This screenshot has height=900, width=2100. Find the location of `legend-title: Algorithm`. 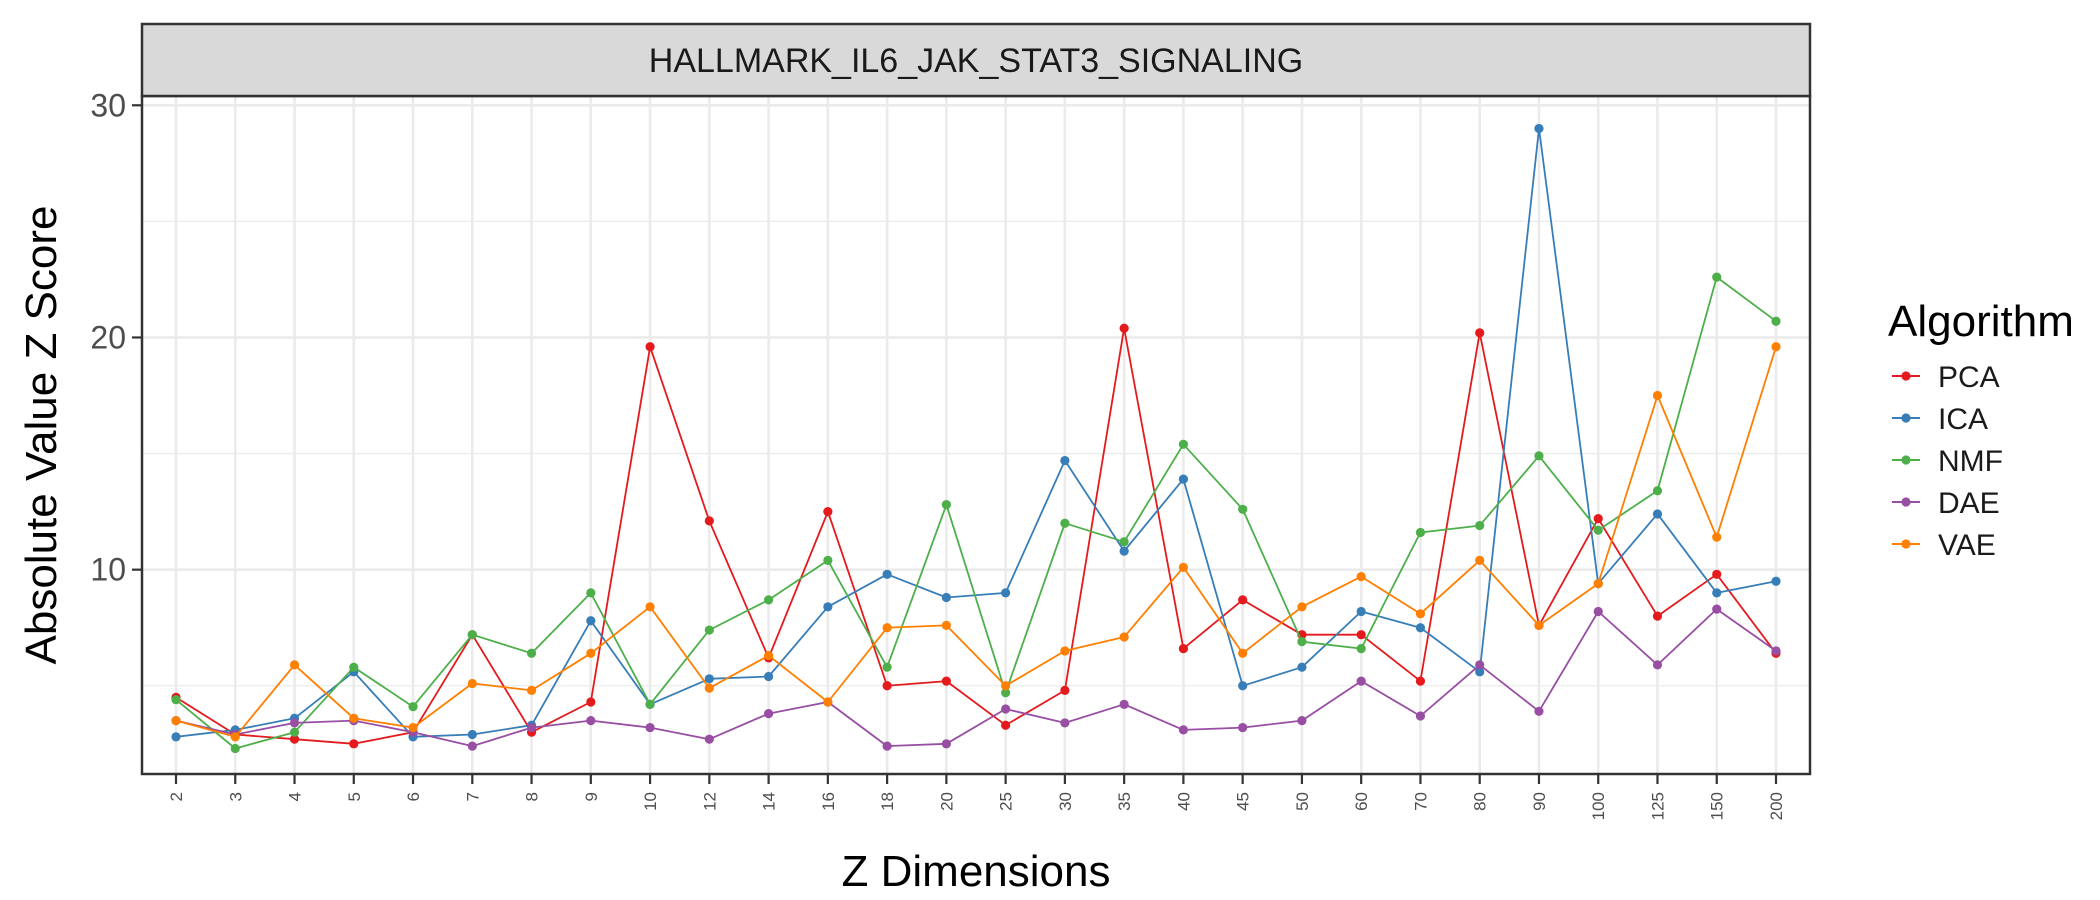

legend-title: Algorithm is located at coordinates (1981, 321).